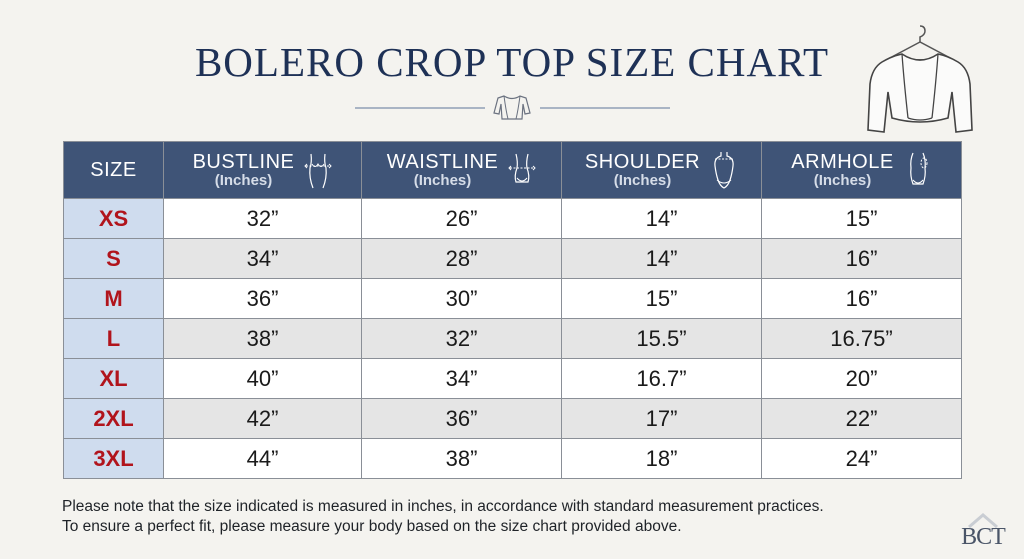 This screenshot has width=1024, height=559. Describe the element at coordinates (262, 378) in the screenshot. I see `bustline-cell: 40”` at that location.